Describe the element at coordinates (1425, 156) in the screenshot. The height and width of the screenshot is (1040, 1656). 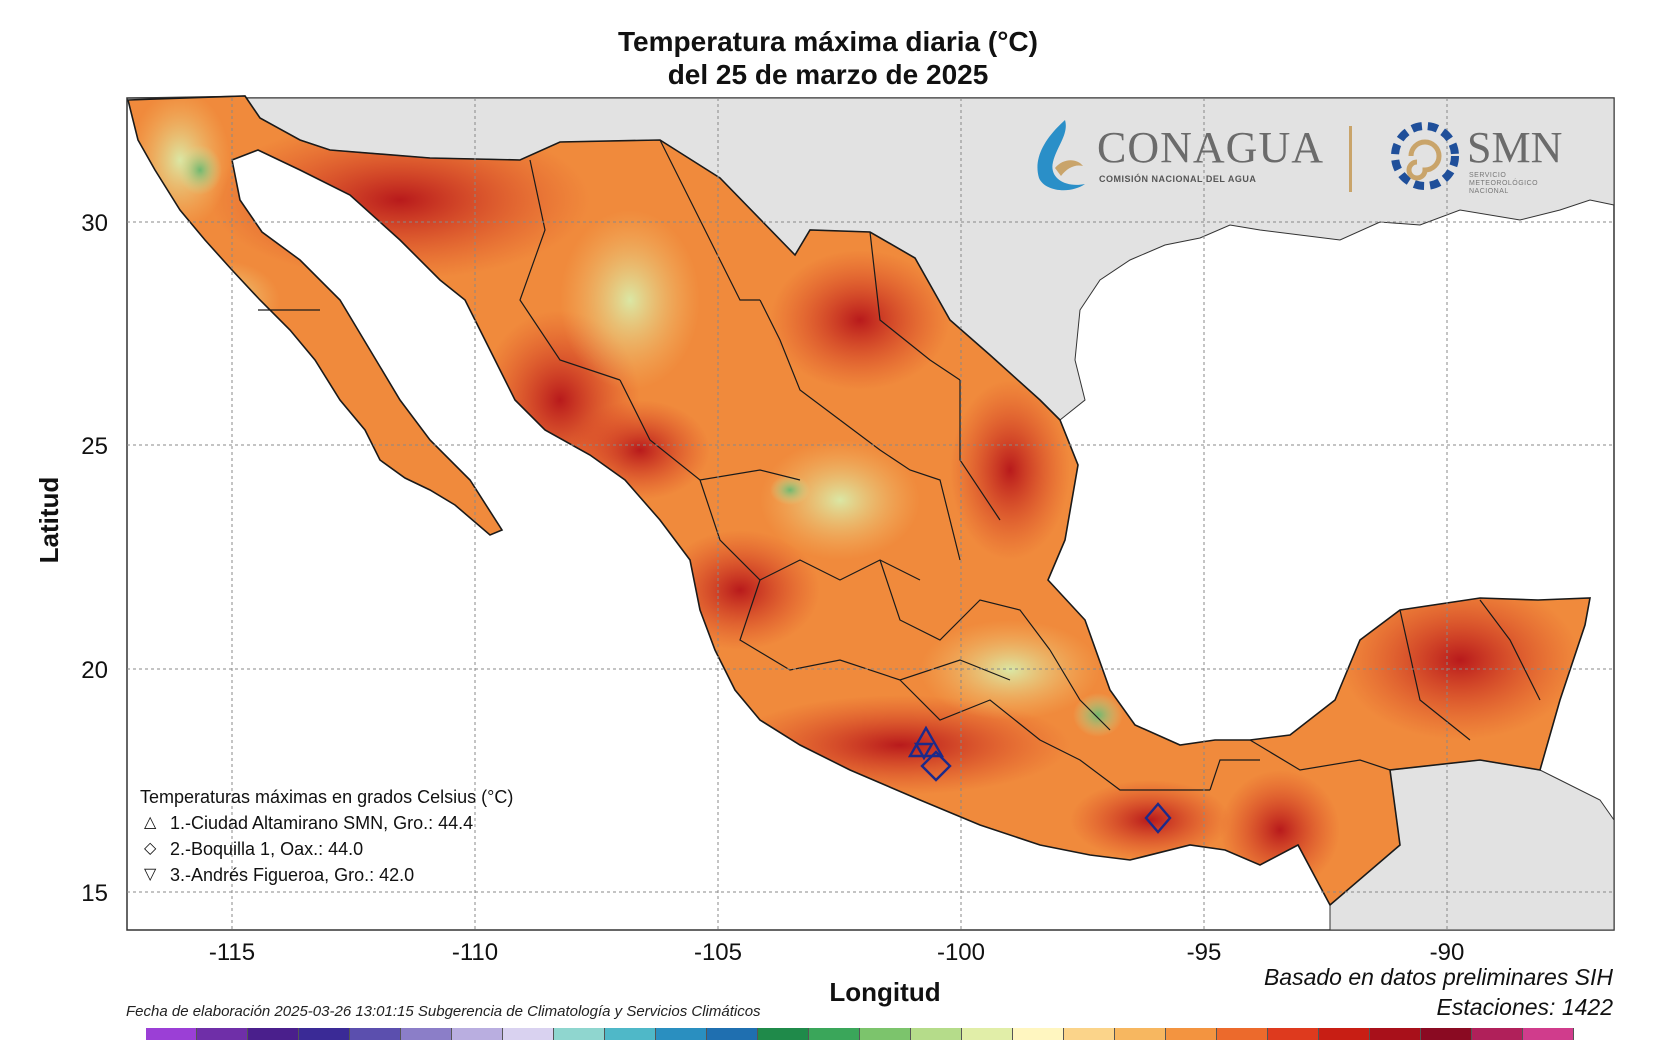
I see `smn-spiral-icon` at that location.